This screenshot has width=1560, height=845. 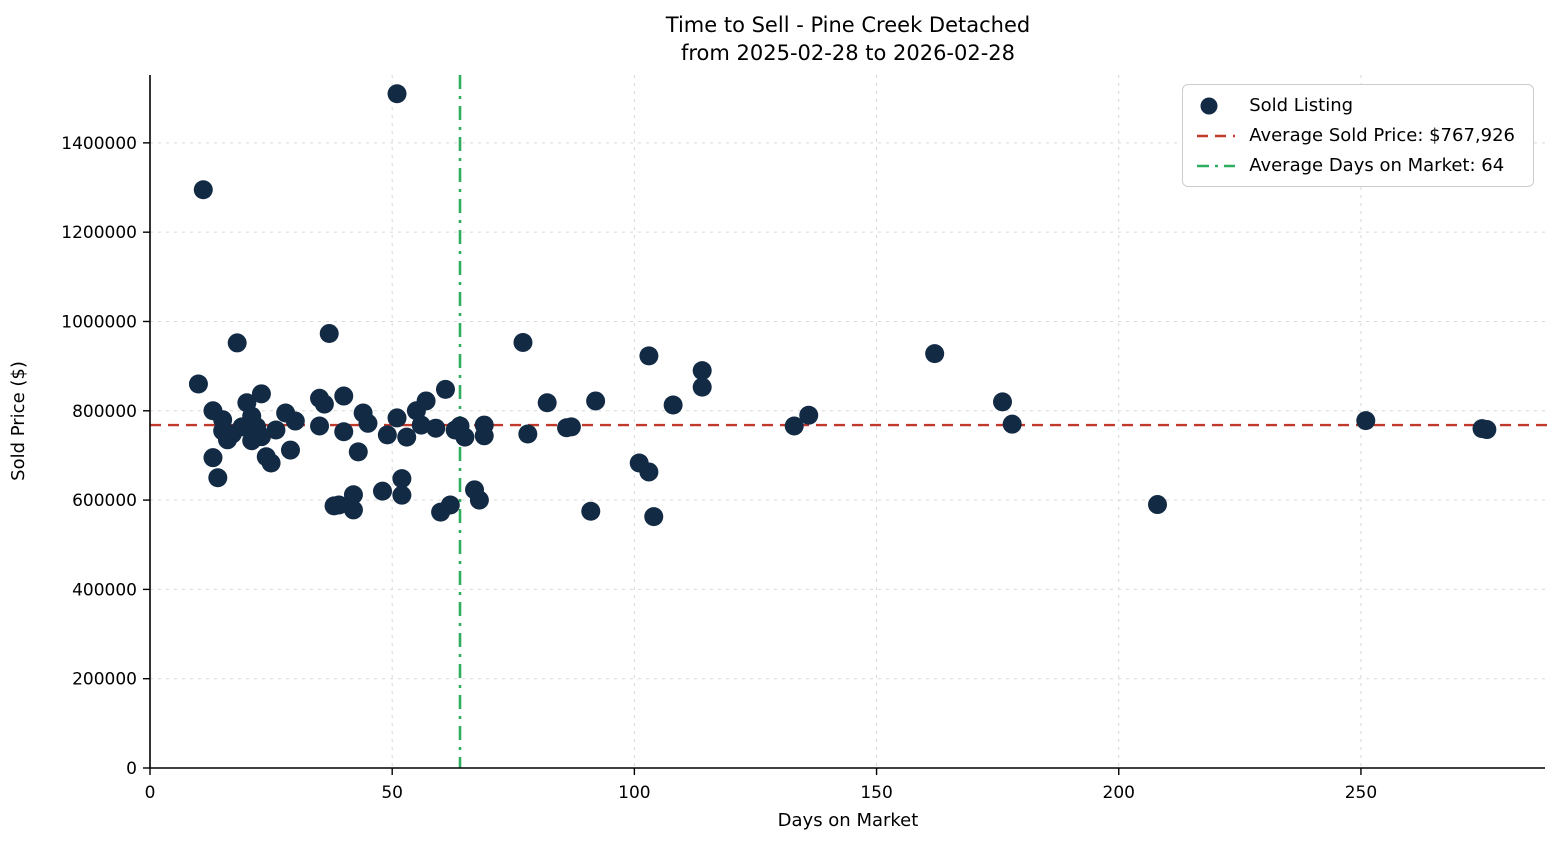 I want to click on x-tick-label: 50, so click(x=392, y=793).